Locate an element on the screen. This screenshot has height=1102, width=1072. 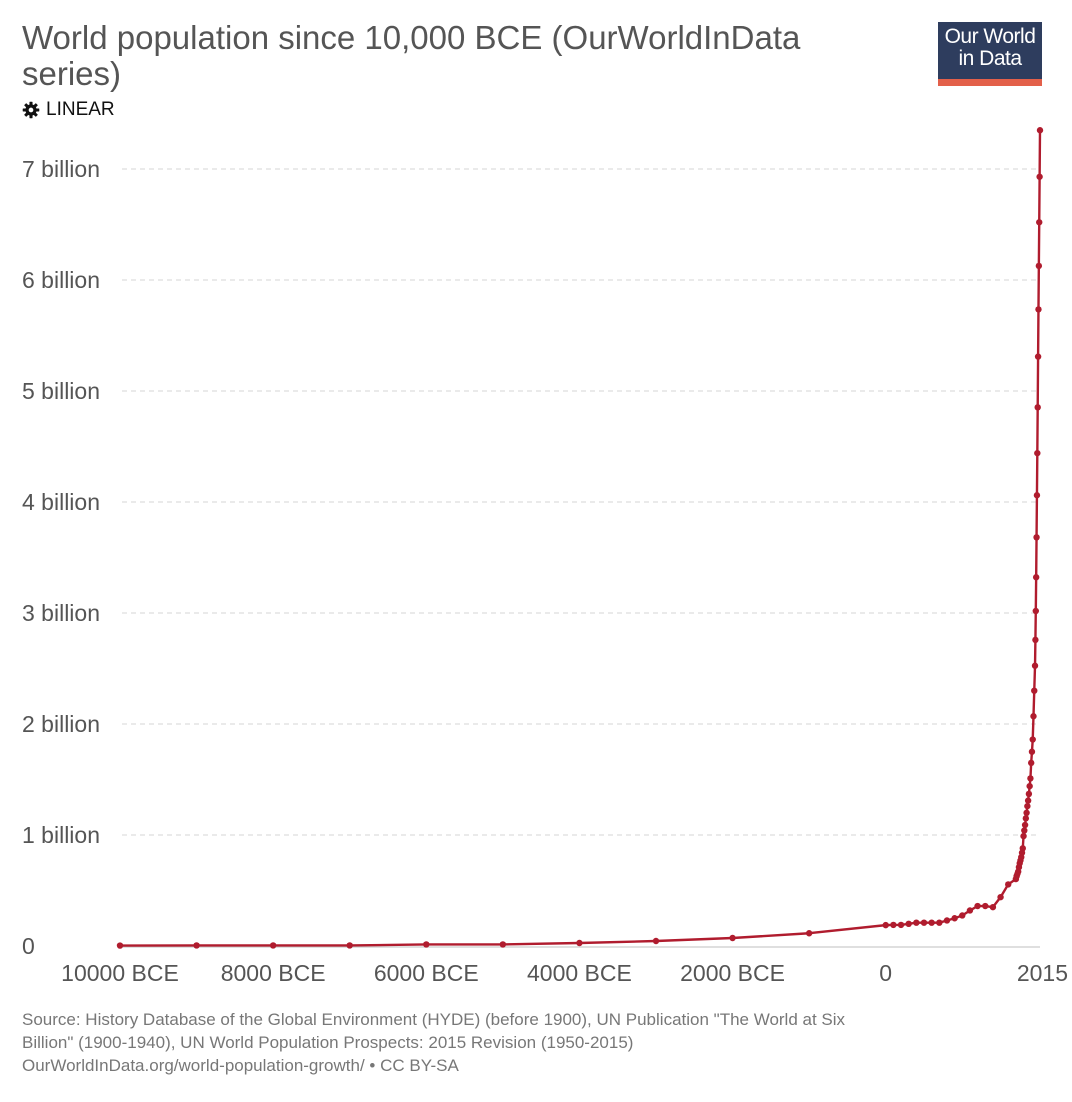
logo-text-line2: in Data is located at coordinates (990, 58).